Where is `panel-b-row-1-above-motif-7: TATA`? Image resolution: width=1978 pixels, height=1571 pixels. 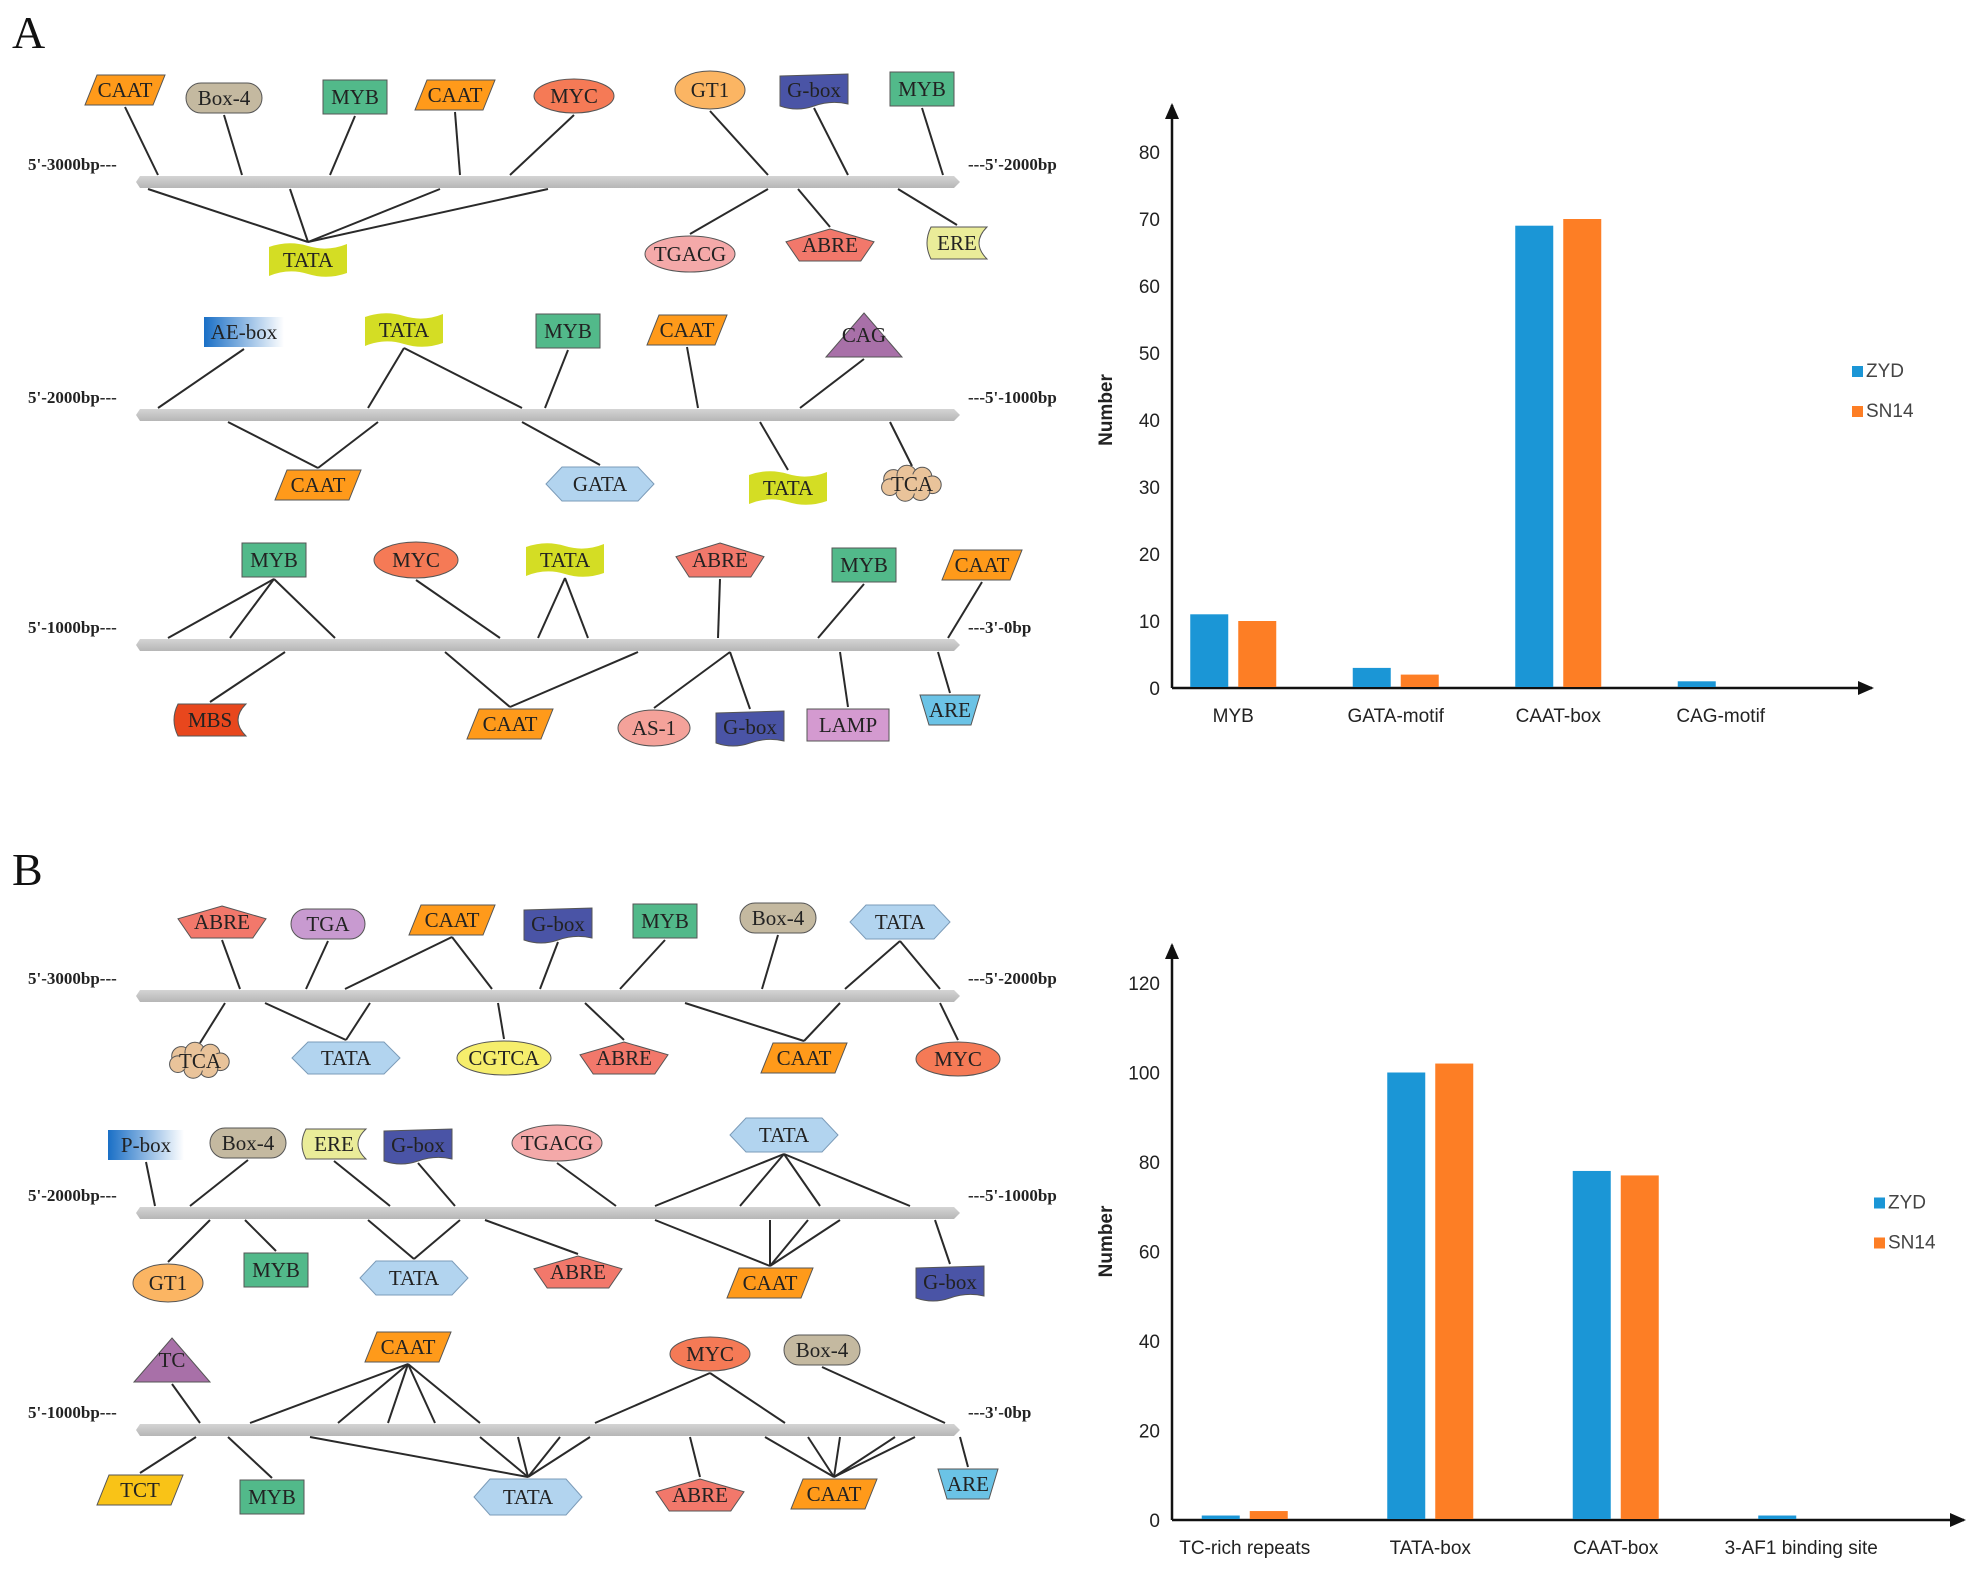
panel-b-row-1-above-motif-7: TATA is located at coordinates (900, 922).